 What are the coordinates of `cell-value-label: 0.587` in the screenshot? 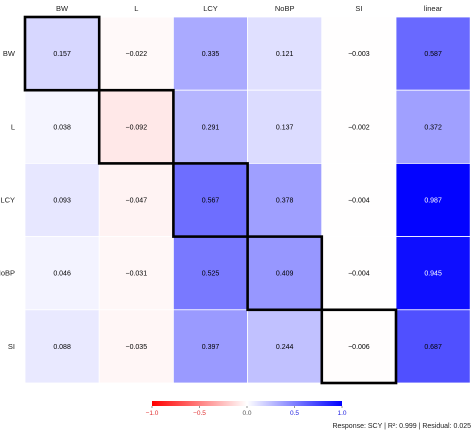 It's located at (433, 54).